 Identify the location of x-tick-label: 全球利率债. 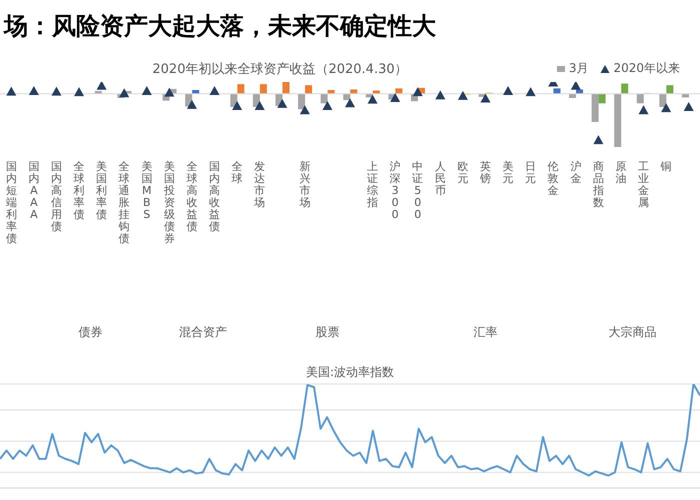
(79, 190).